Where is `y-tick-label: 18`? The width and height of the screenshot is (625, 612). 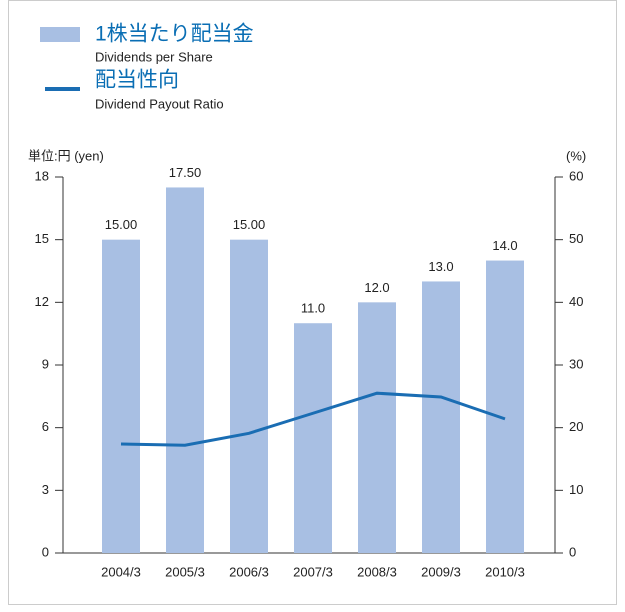
y-tick-label: 18 is located at coordinates (42, 175).